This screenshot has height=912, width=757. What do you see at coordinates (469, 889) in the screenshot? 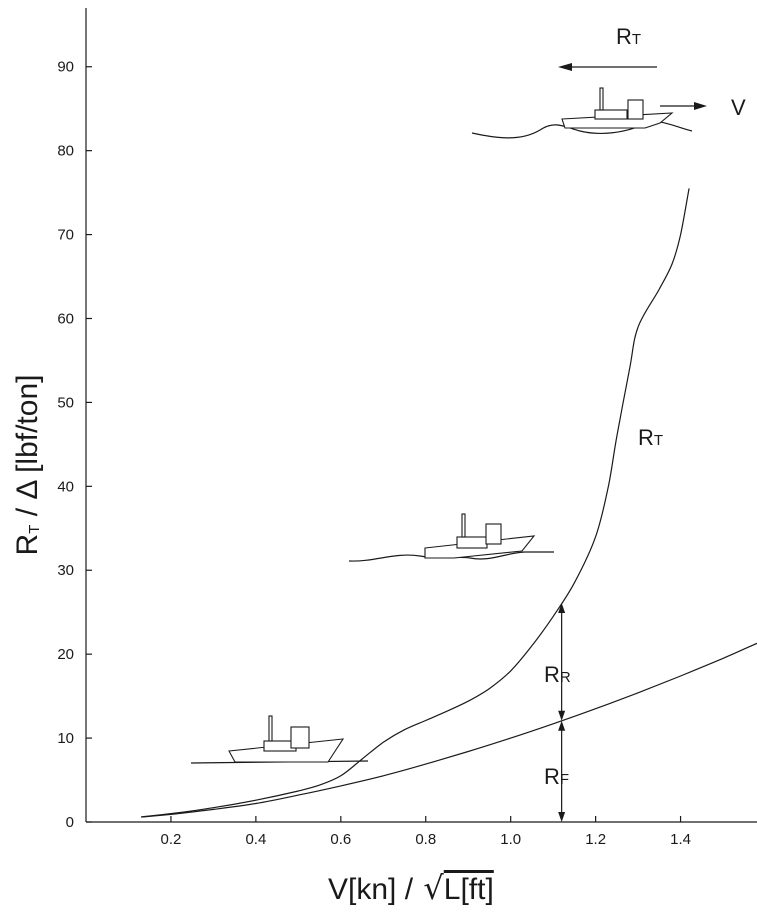
I see `x-axis-title-under: L[ft]` at bounding box center [469, 889].